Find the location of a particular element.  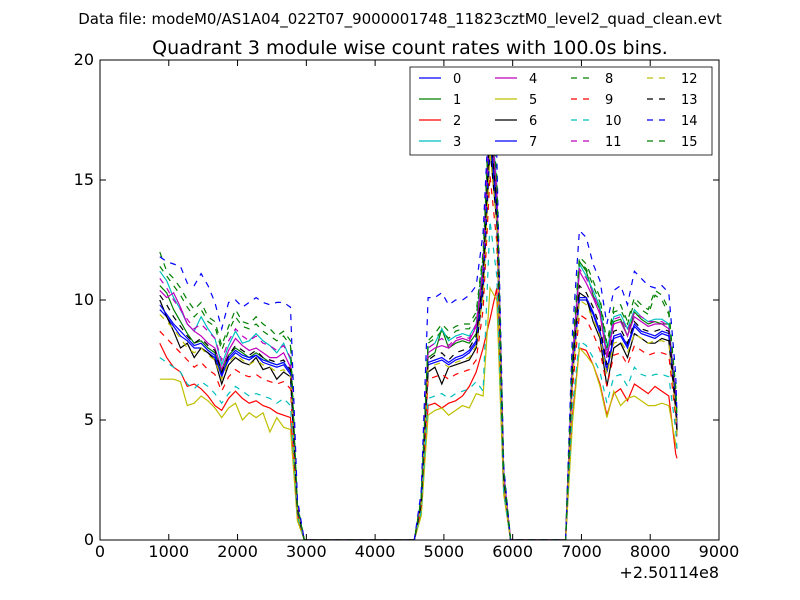

legend-label-7: 7 is located at coordinates (533, 142).